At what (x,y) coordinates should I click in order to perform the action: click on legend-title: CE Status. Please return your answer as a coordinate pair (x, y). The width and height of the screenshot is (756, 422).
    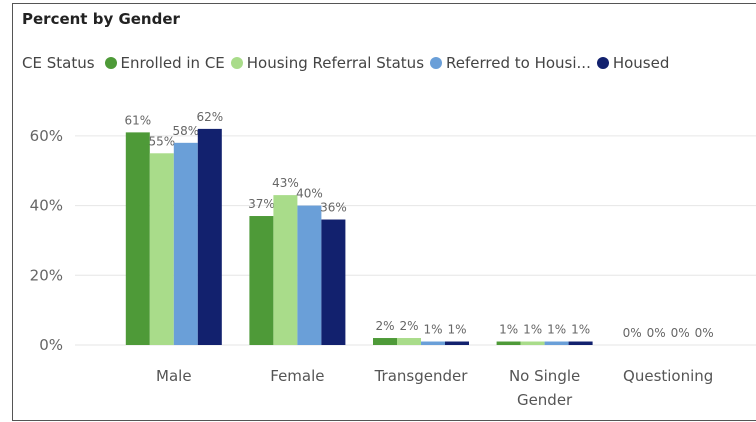
    Looking at the image, I should click on (58, 63).